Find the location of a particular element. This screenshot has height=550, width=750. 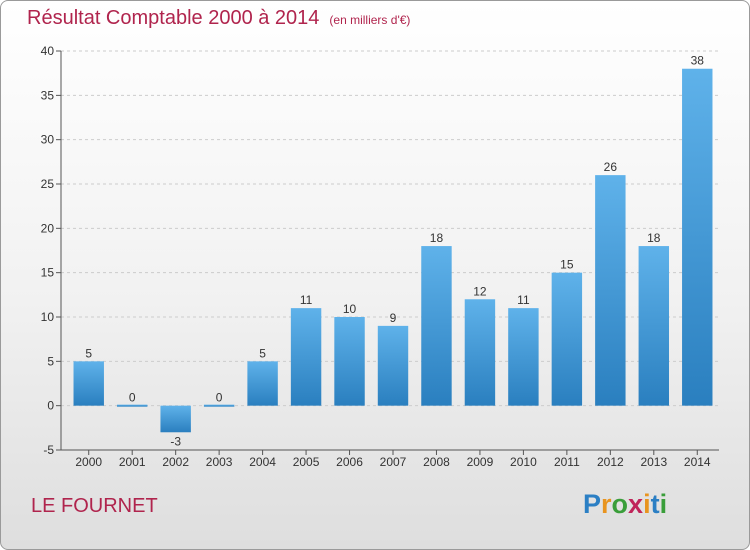

x-tick-label-2006: 2006 is located at coordinates (349, 462).